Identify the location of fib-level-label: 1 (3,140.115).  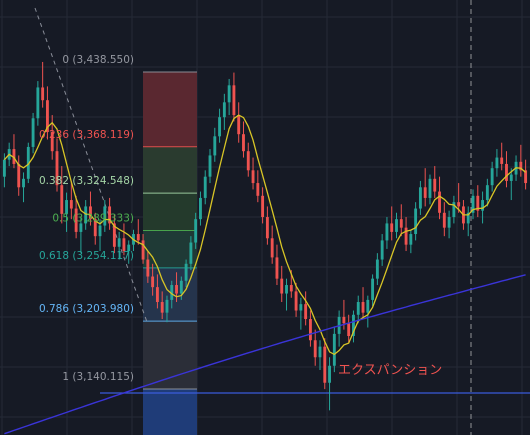
(98, 377).